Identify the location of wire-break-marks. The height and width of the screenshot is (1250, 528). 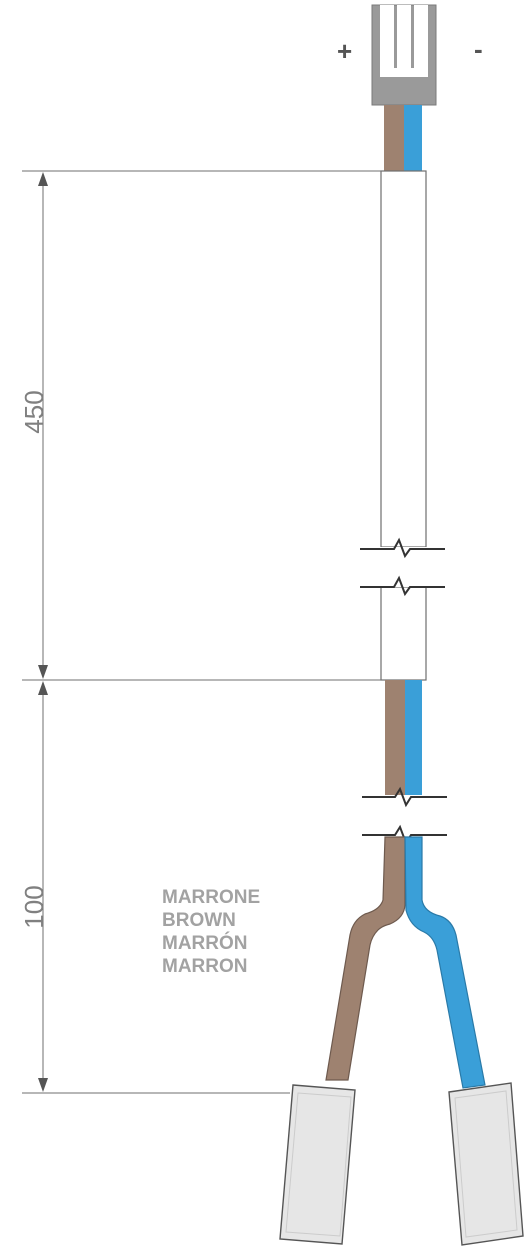
(404, 816).